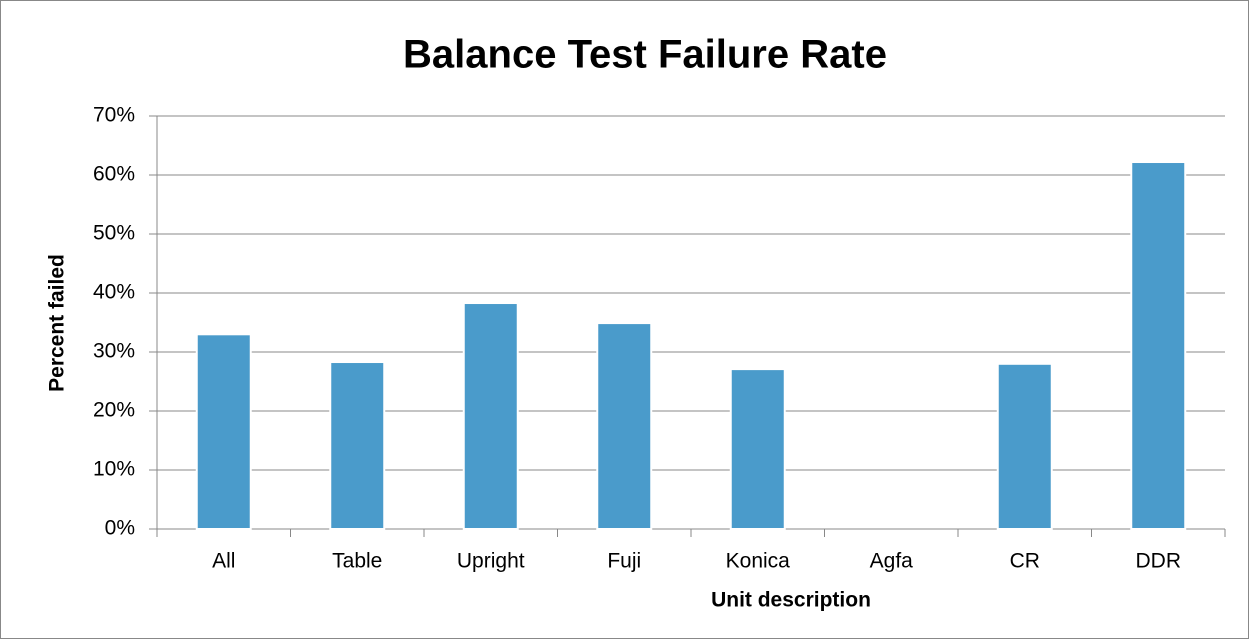 The height and width of the screenshot is (640, 1250). I want to click on chart-title: Balance Test Failure Rate, so click(645, 55).